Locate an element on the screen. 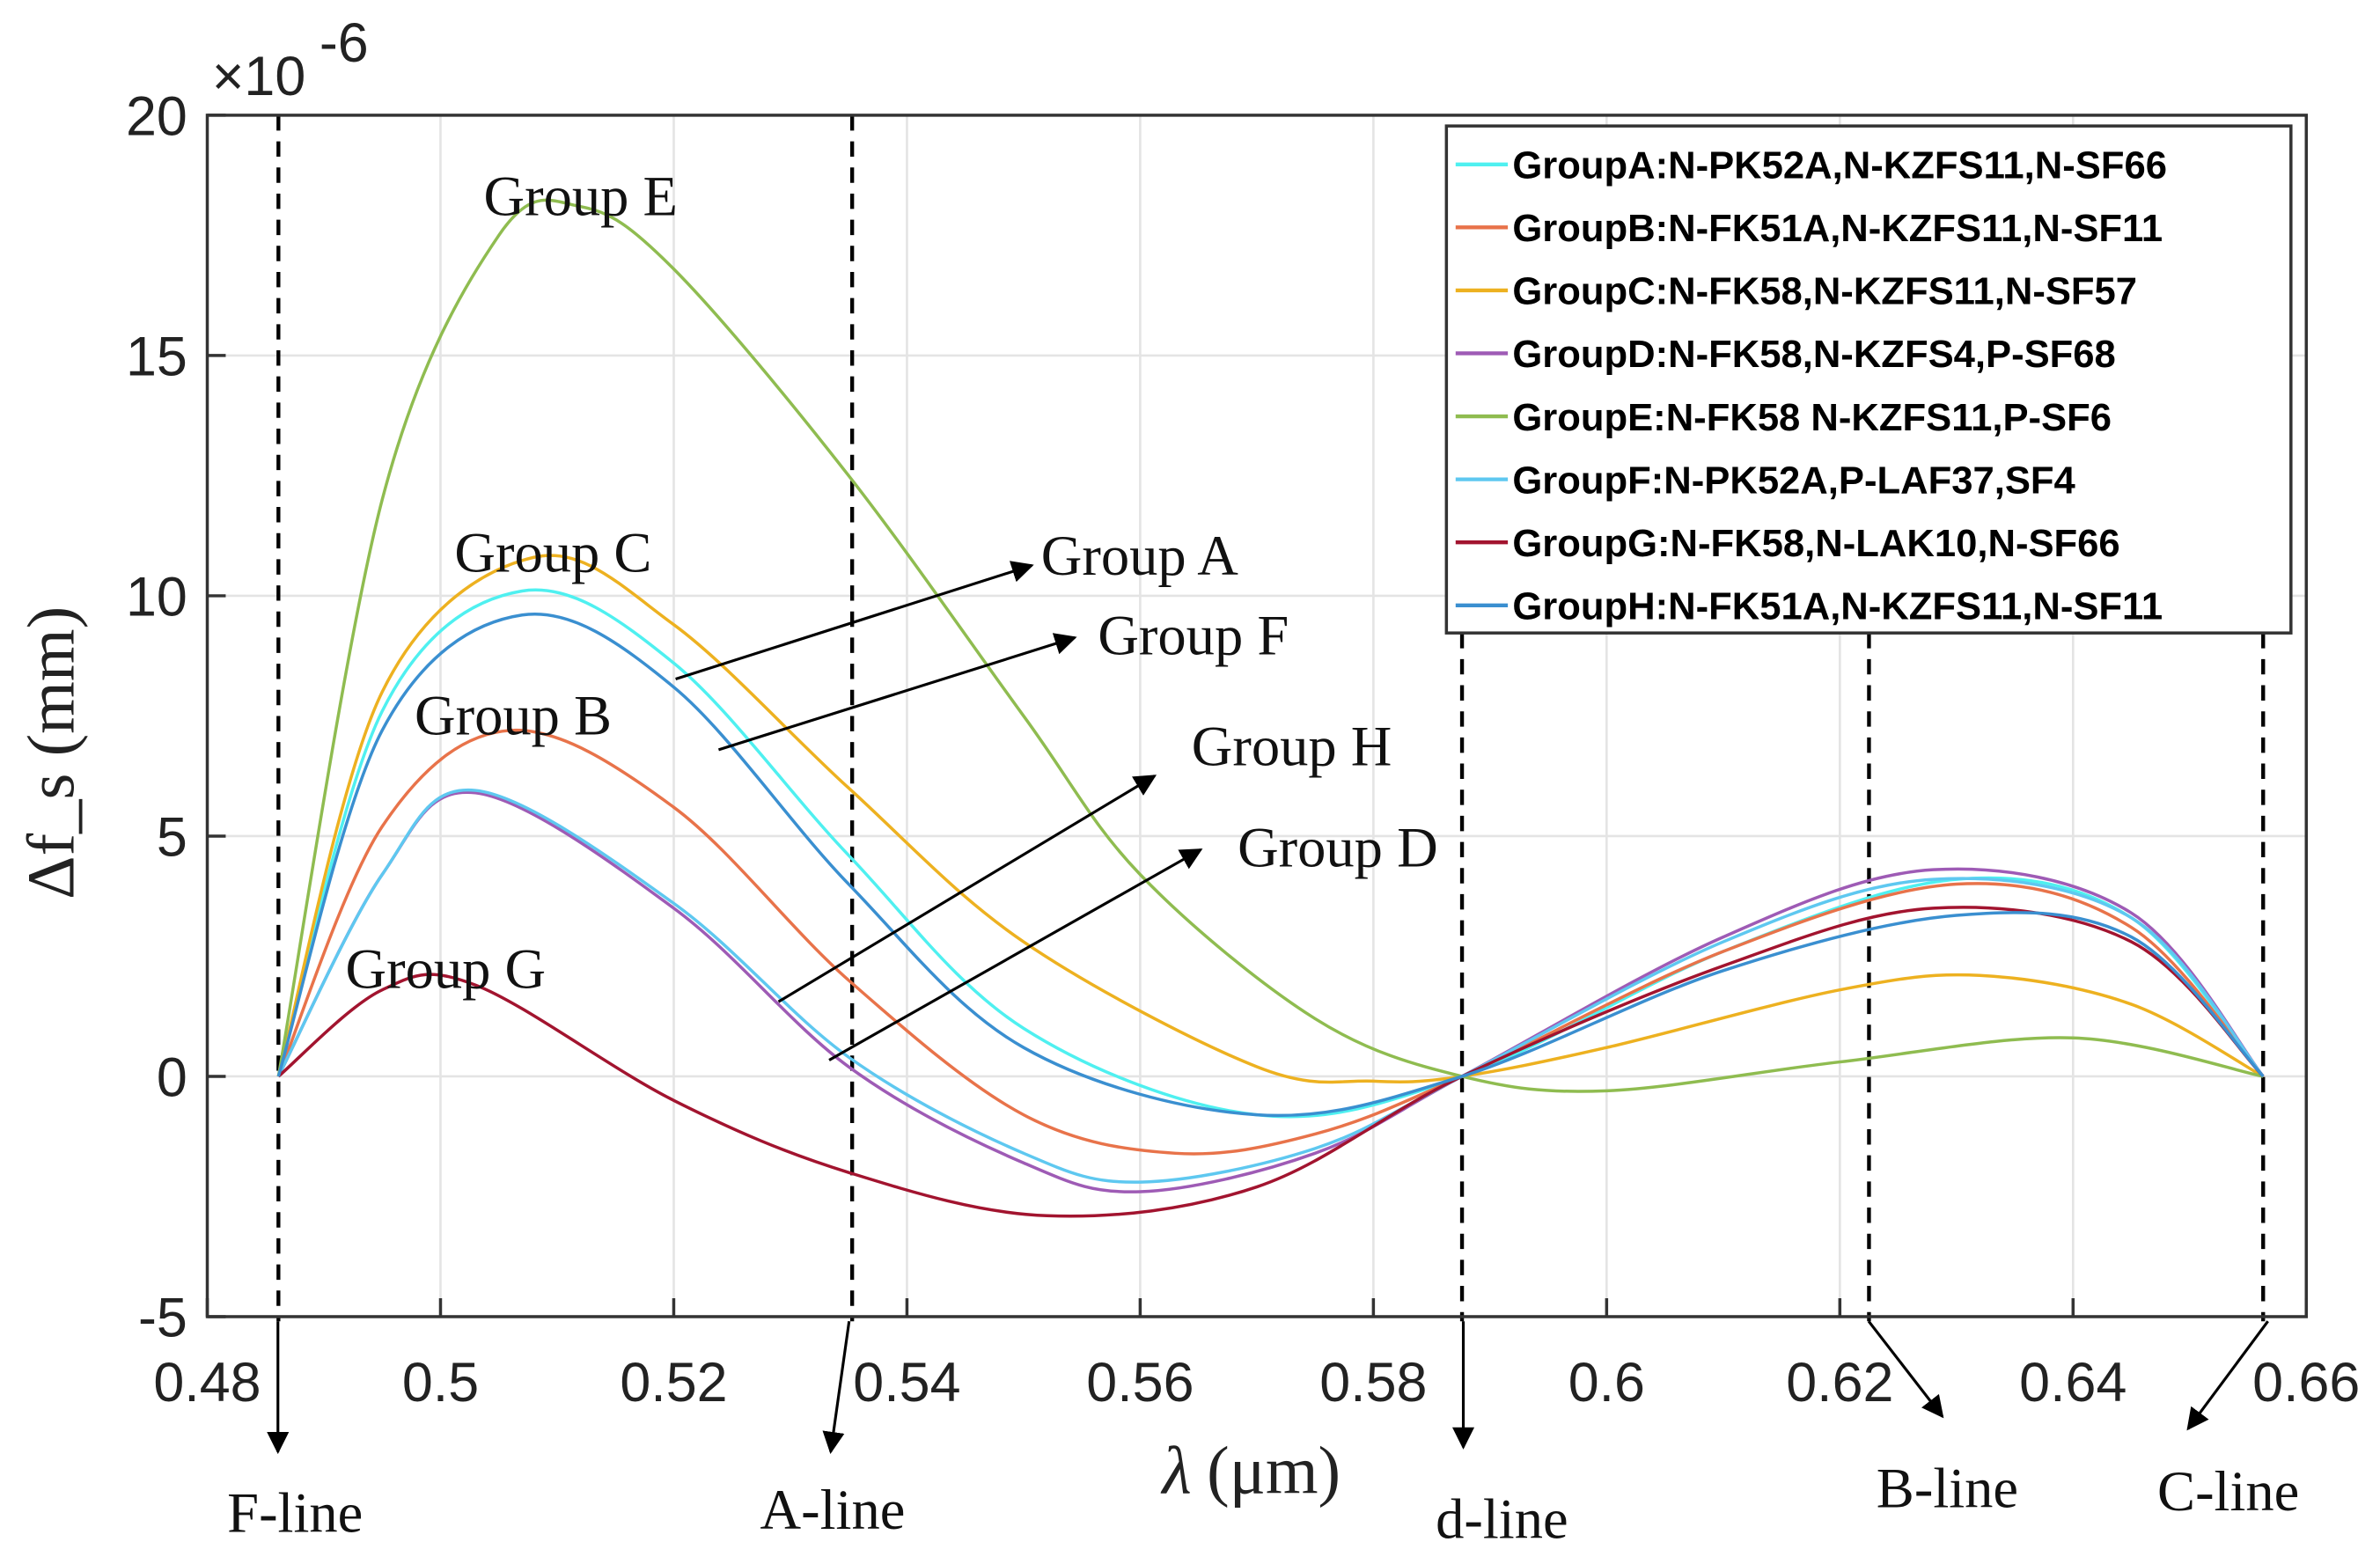 Image resolution: width=2380 pixels, height=1564 pixels. annotation-label: Group F is located at coordinates (1193, 635).